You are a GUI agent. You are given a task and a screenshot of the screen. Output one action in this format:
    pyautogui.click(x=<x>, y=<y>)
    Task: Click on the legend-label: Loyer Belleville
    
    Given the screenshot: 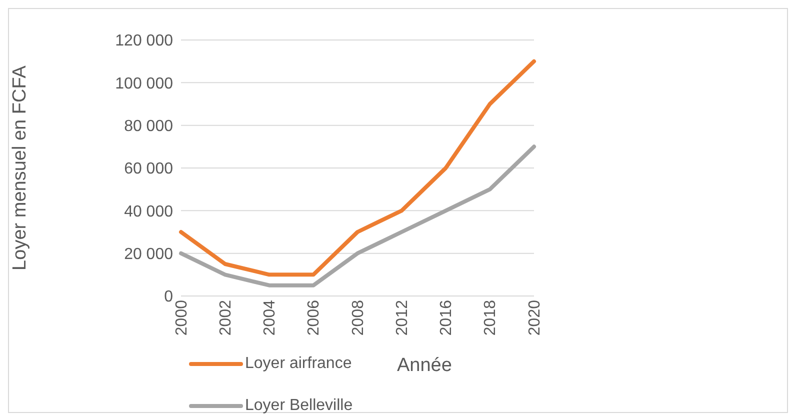 What is the action you would take?
    pyautogui.click(x=299, y=406)
    